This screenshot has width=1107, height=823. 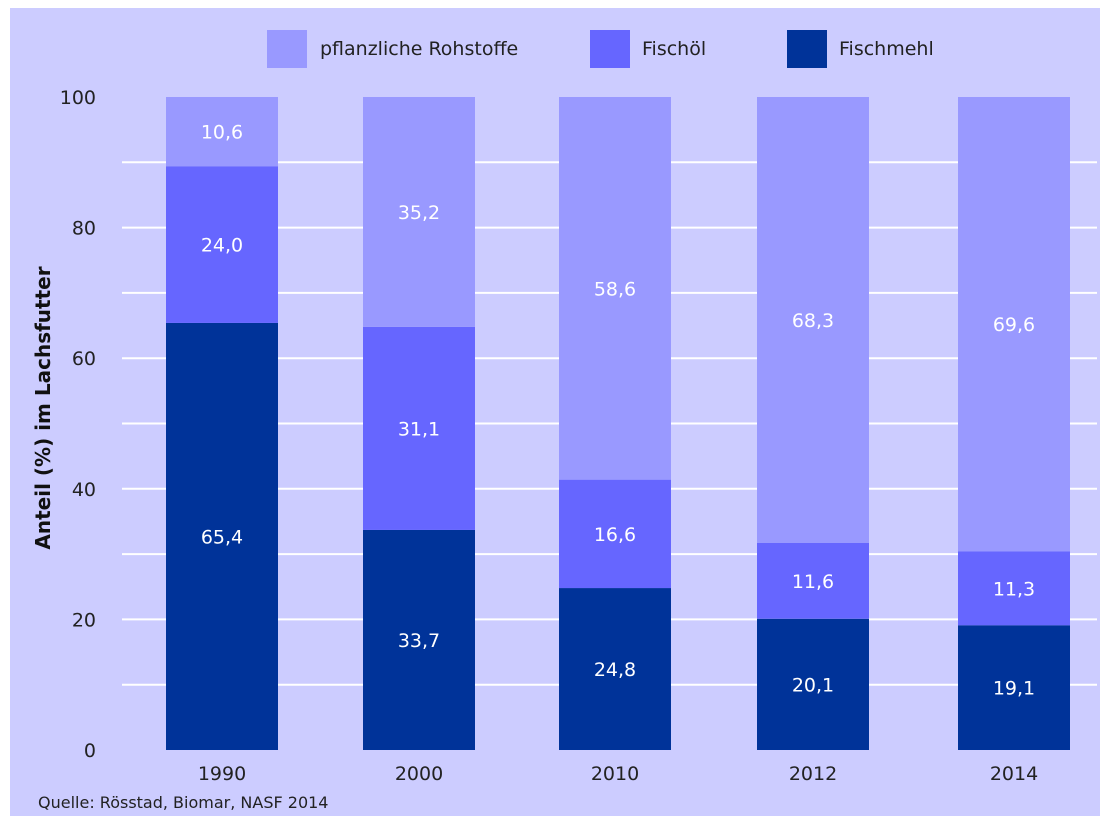 I want to click on y-axis-label: Anteil (%) im Lachsfutter, so click(x=43, y=407).